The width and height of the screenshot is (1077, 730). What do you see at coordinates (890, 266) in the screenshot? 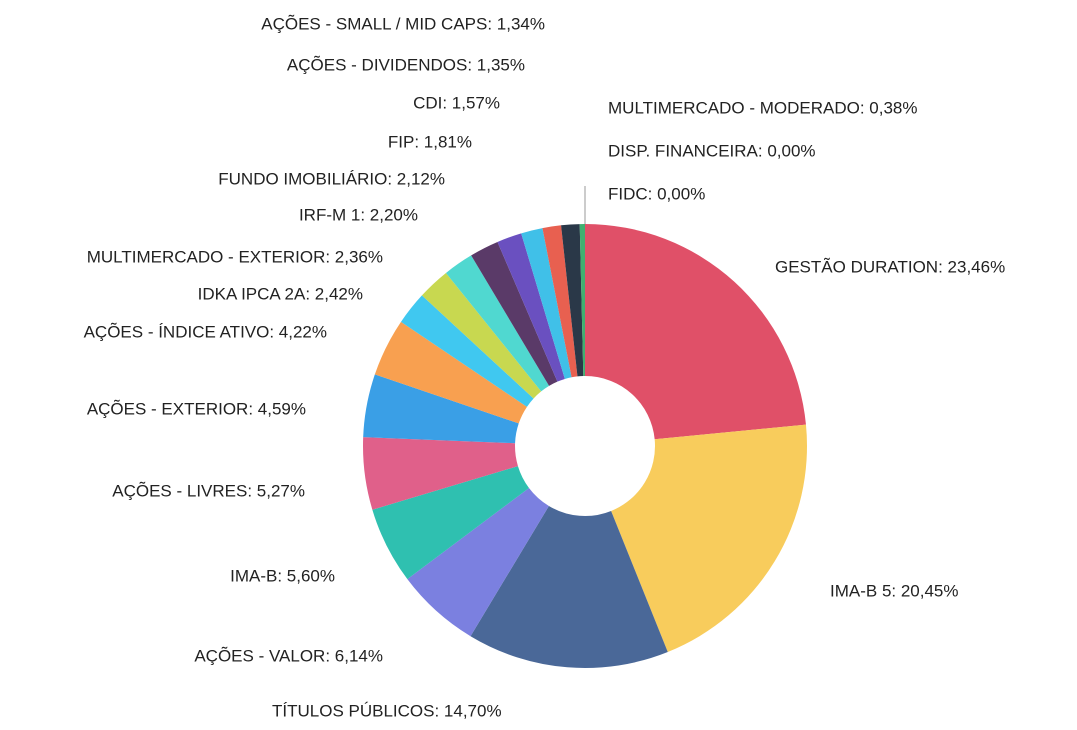
I see `slice-label: GESTÃO DURATION: 23,46%` at bounding box center [890, 266].